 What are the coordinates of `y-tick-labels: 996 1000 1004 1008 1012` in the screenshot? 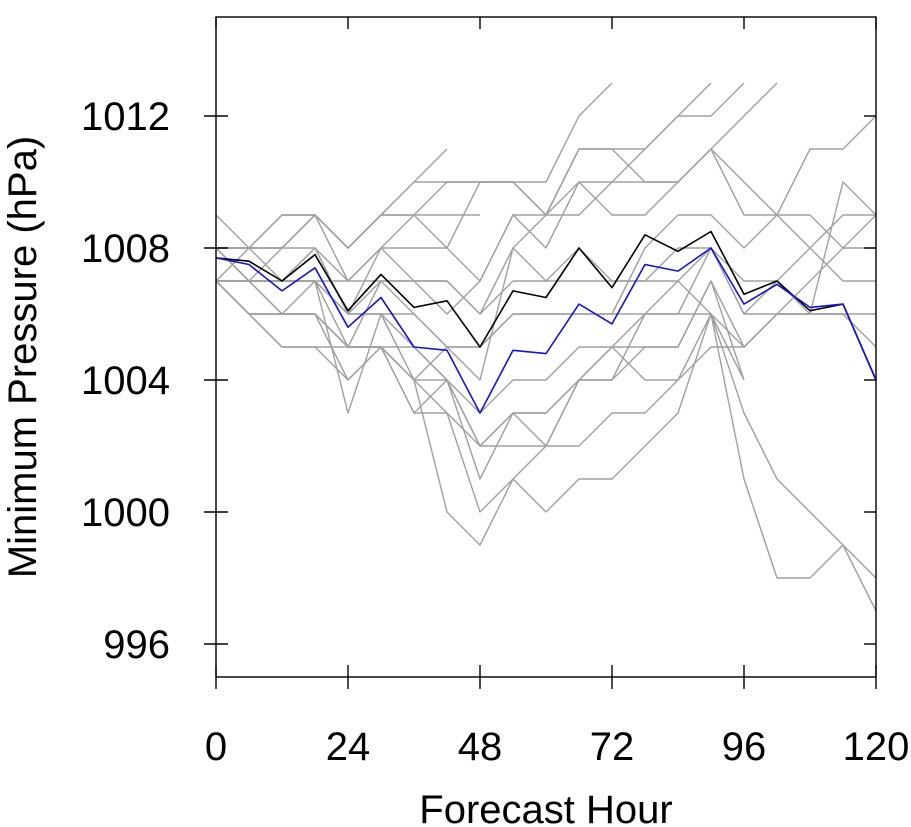 It's located at (125, 381).